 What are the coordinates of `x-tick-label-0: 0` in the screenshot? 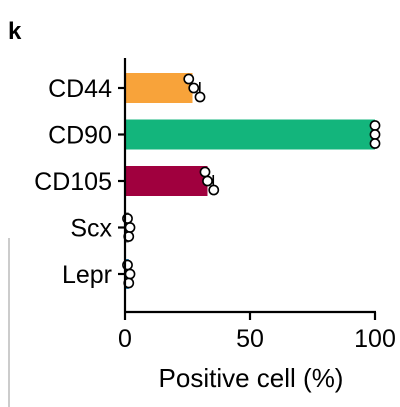 It's located at (125, 339).